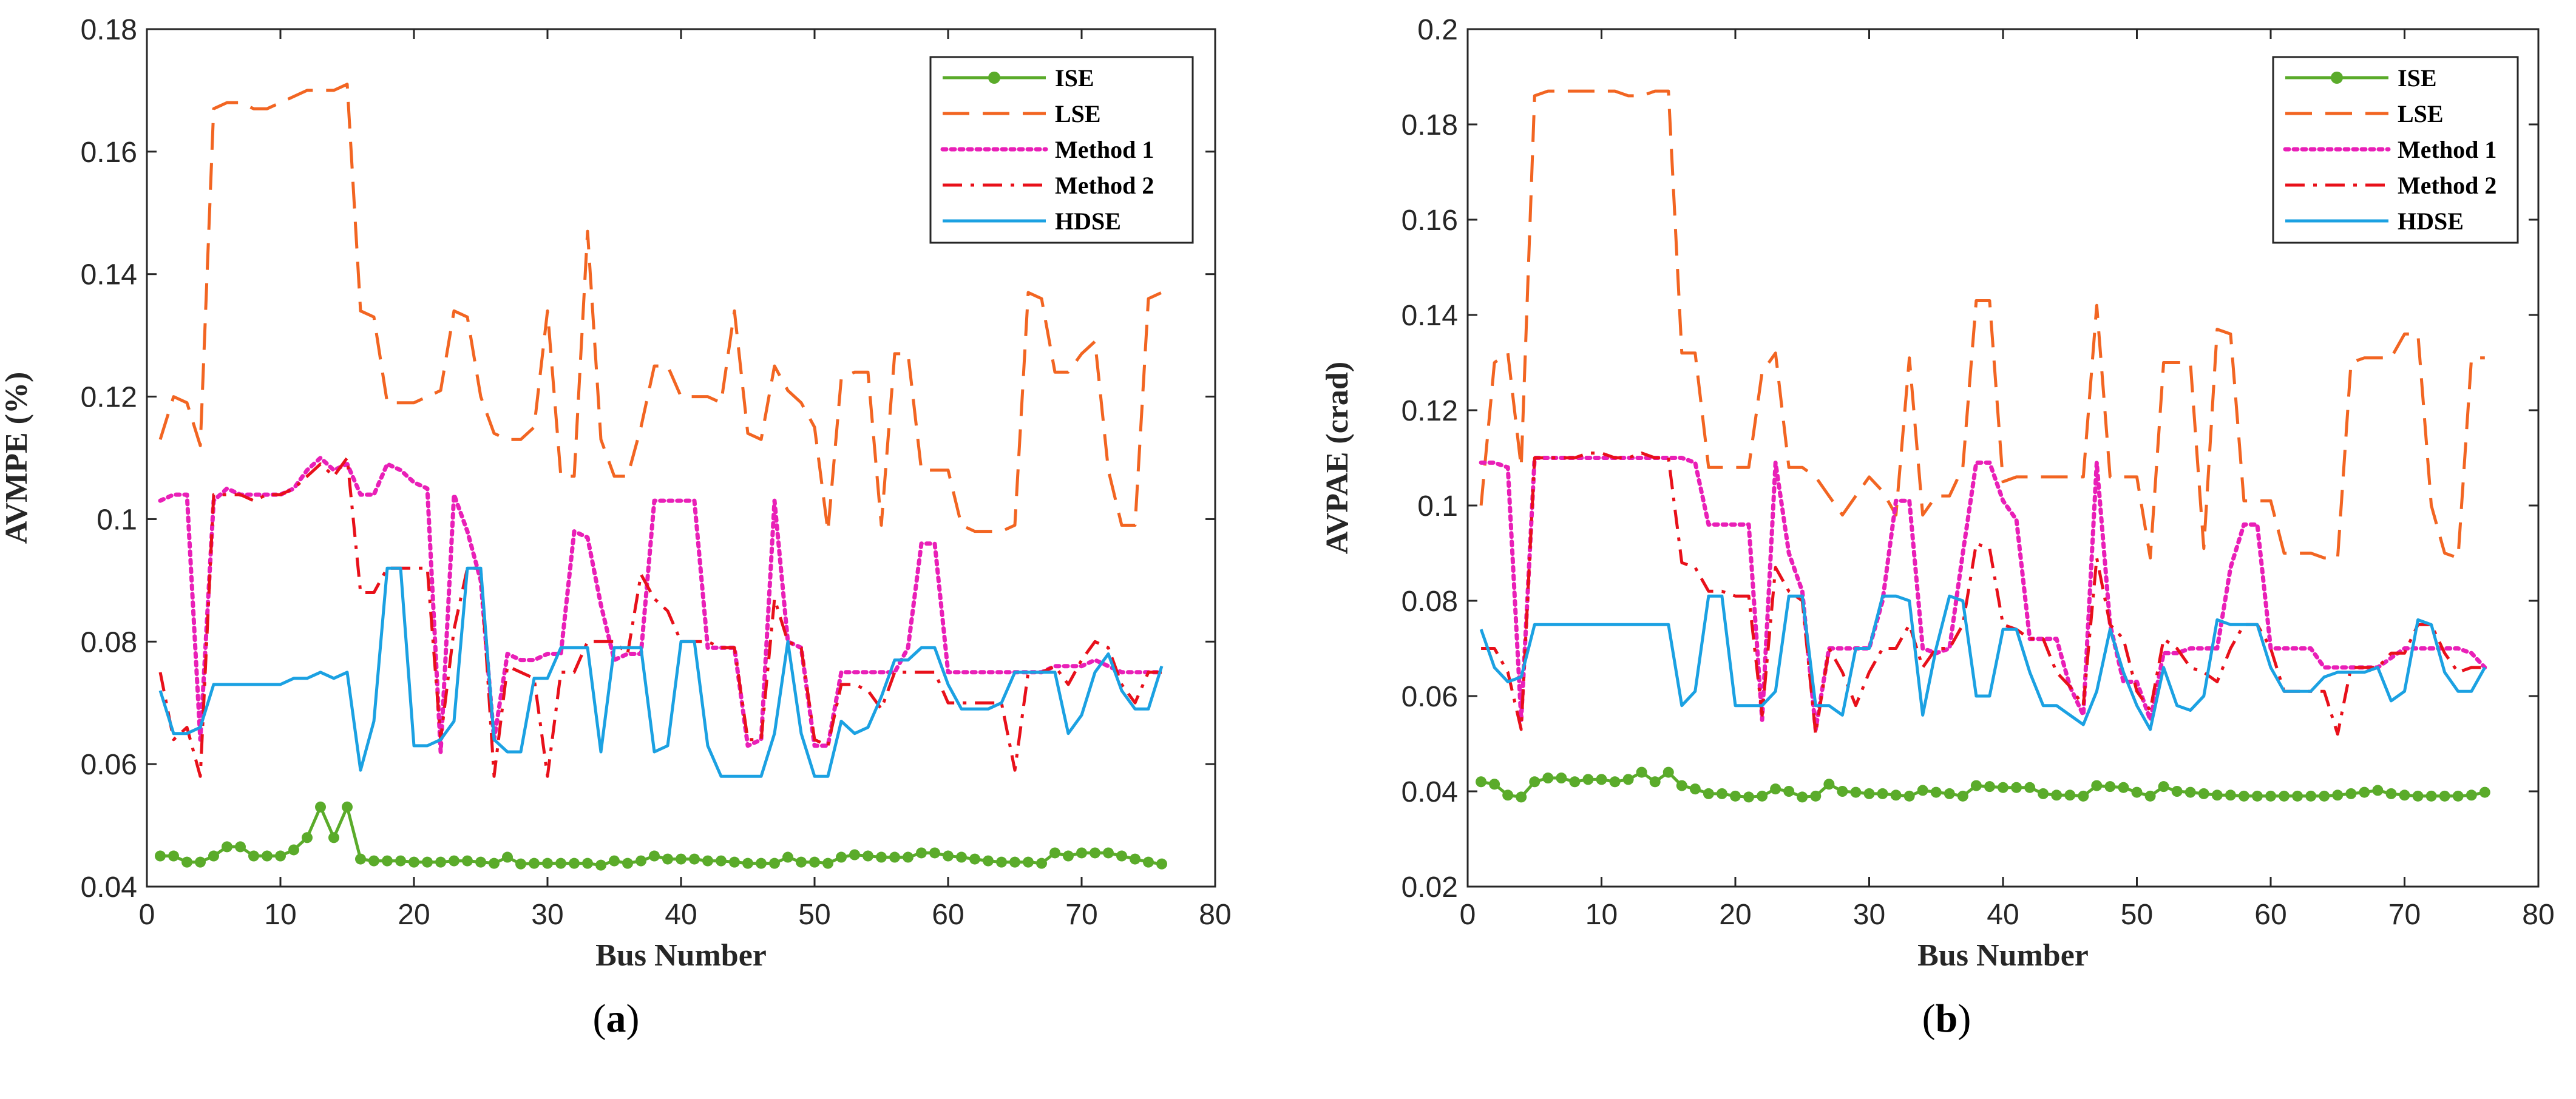 The image size is (2576, 1099). Describe the element at coordinates (2003, 955) in the screenshot. I see `x-axis-label: Bus Number` at that location.